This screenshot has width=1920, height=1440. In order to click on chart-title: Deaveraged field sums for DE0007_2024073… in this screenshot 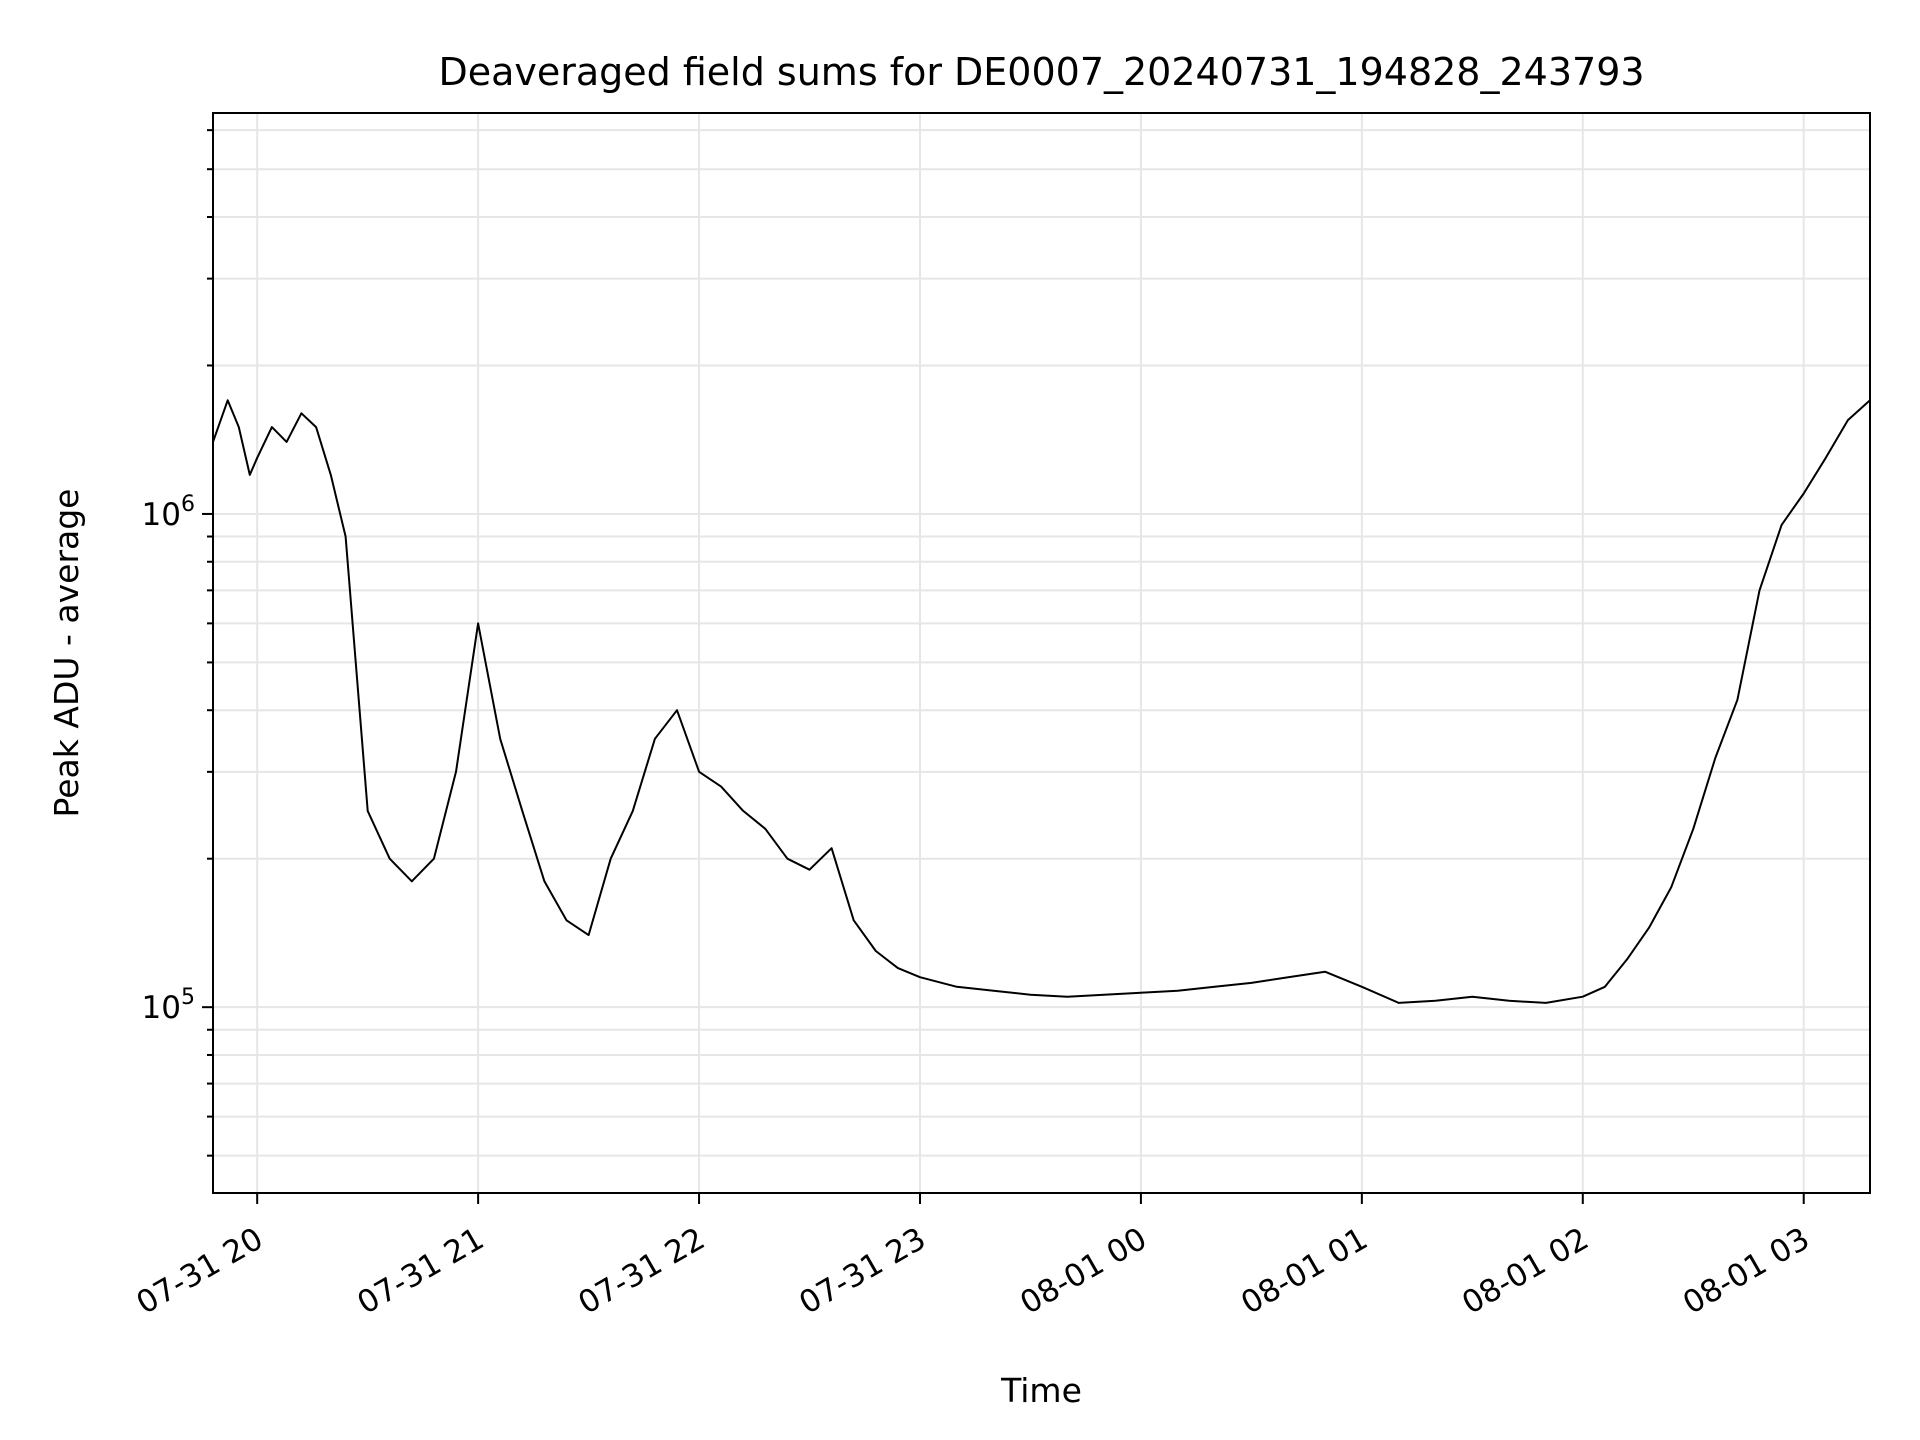, I will do `click(1041, 72)`.